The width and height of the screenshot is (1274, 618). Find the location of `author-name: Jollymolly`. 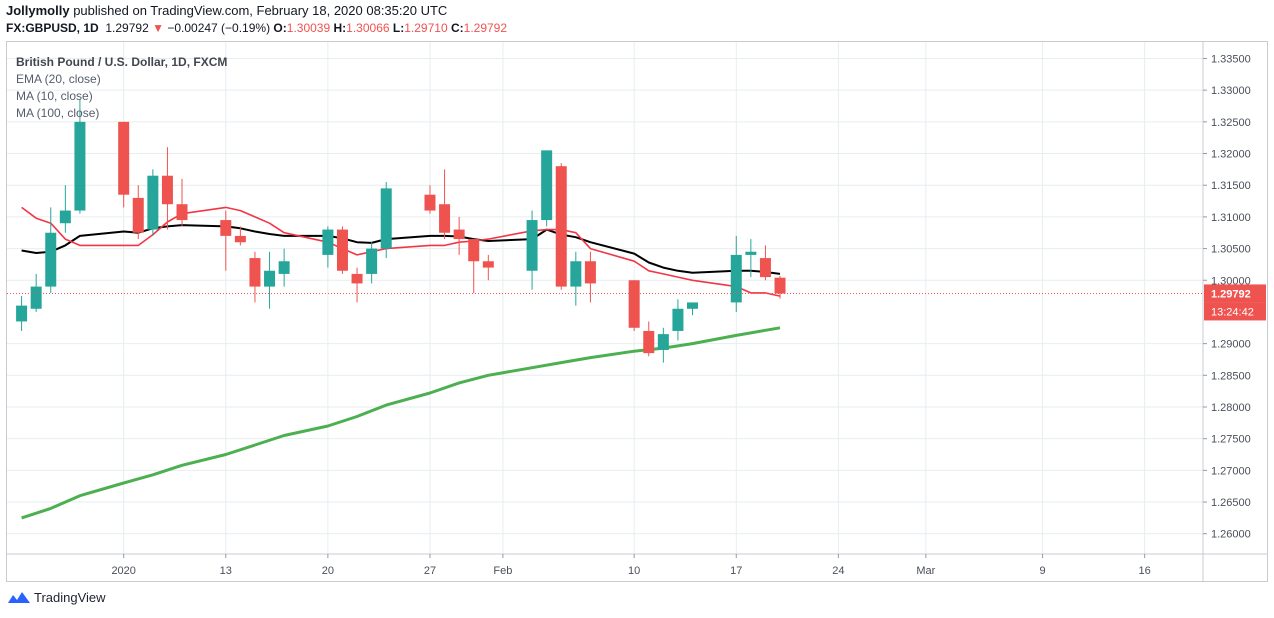

author-name: Jollymolly is located at coordinates (38, 10).